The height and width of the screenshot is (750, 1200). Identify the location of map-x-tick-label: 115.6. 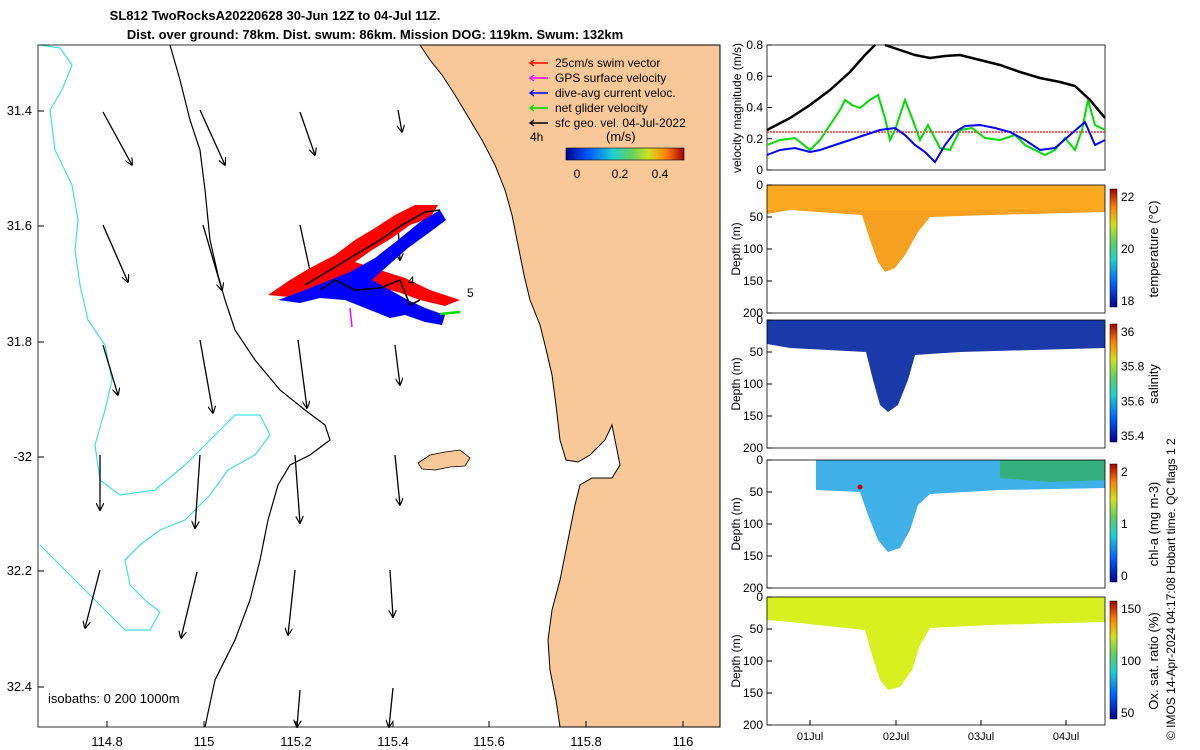
(489, 741).